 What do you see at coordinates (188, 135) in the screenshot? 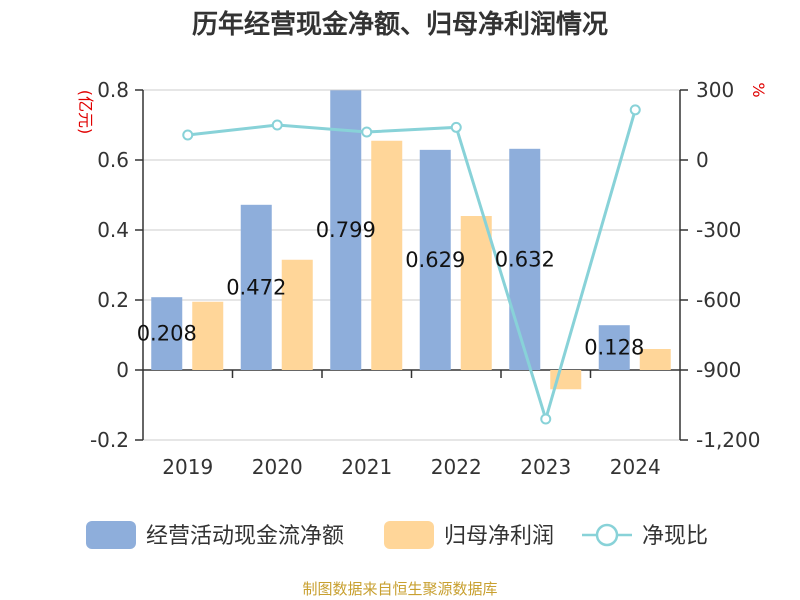
I see `line-point-2019` at bounding box center [188, 135].